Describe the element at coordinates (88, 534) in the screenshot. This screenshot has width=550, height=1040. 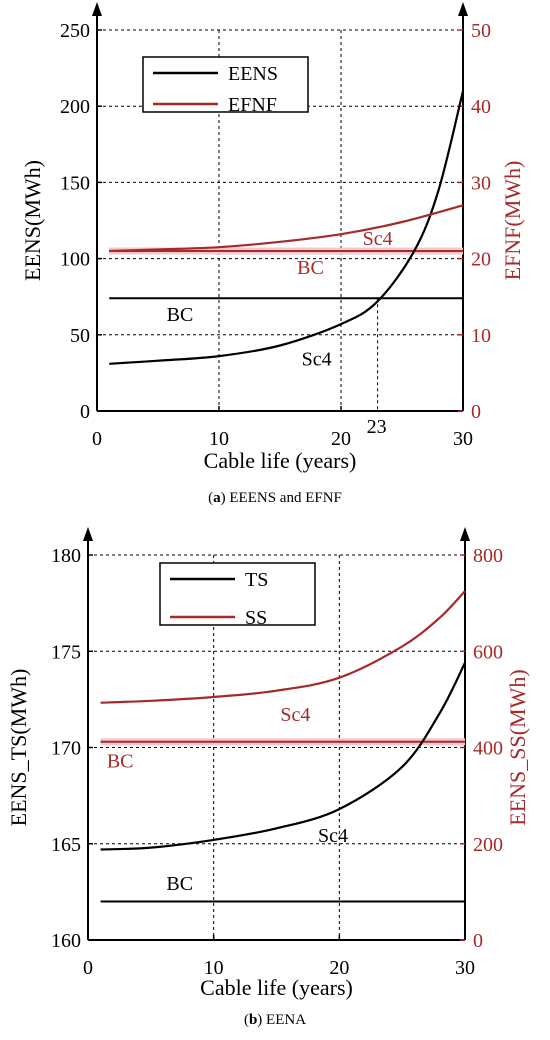
I see `chart-b-y-axis-left-arrow` at that location.